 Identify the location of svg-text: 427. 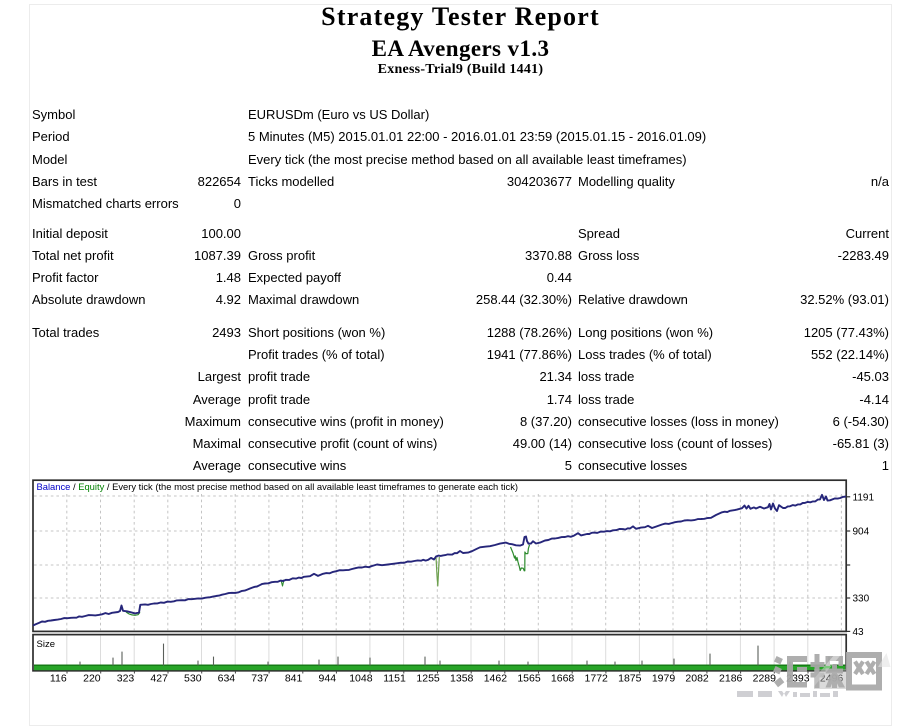
(159, 679).